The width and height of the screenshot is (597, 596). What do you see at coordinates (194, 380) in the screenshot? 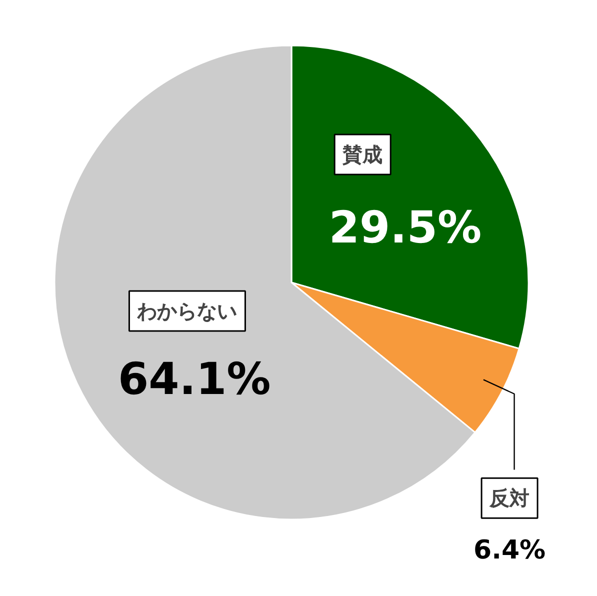
I see `data-label: 64.1%` at bounding box center [194, 380].